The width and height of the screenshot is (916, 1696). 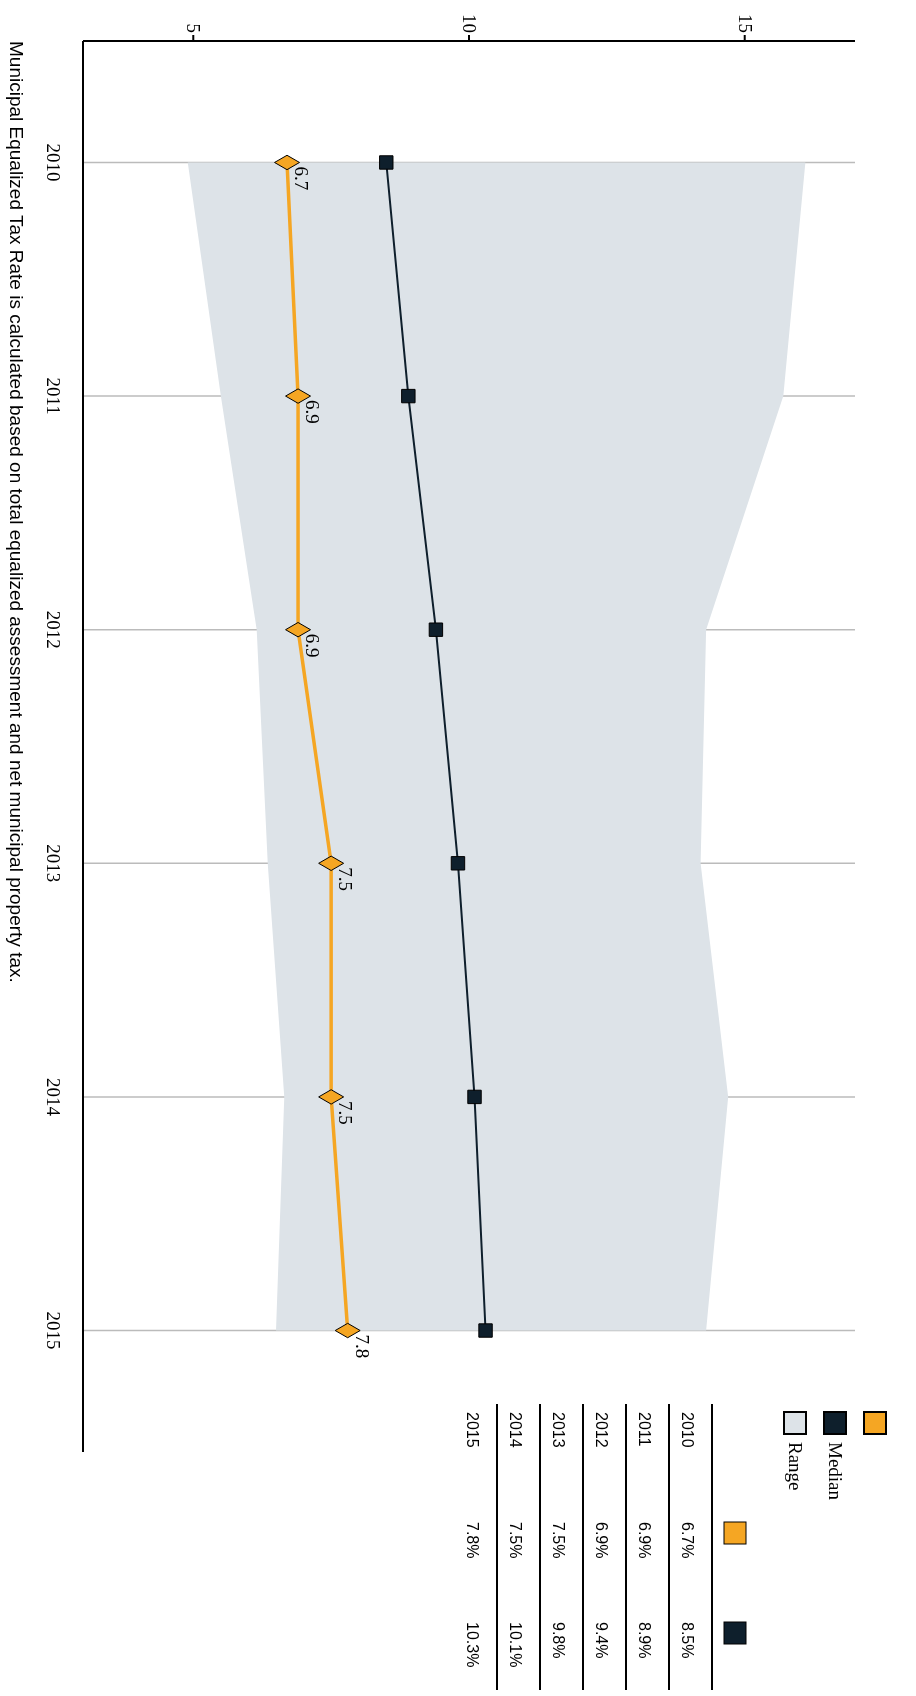 What do you see at coordinates (515, 1430) in the screenshot?
I see `category-label: 2014` at bounding box center [515, 1430].